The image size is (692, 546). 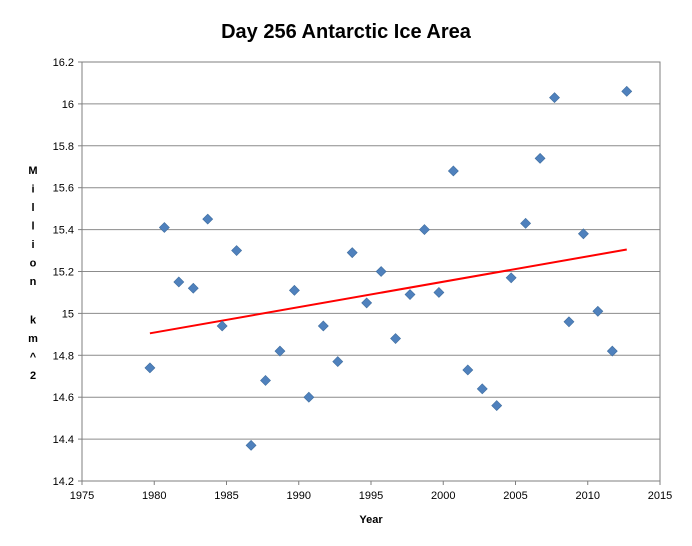 What do you see at coordinates (32, 171) in the screenshot?
I see `y-axis-title-char: M` at bounding box center [32, 171].